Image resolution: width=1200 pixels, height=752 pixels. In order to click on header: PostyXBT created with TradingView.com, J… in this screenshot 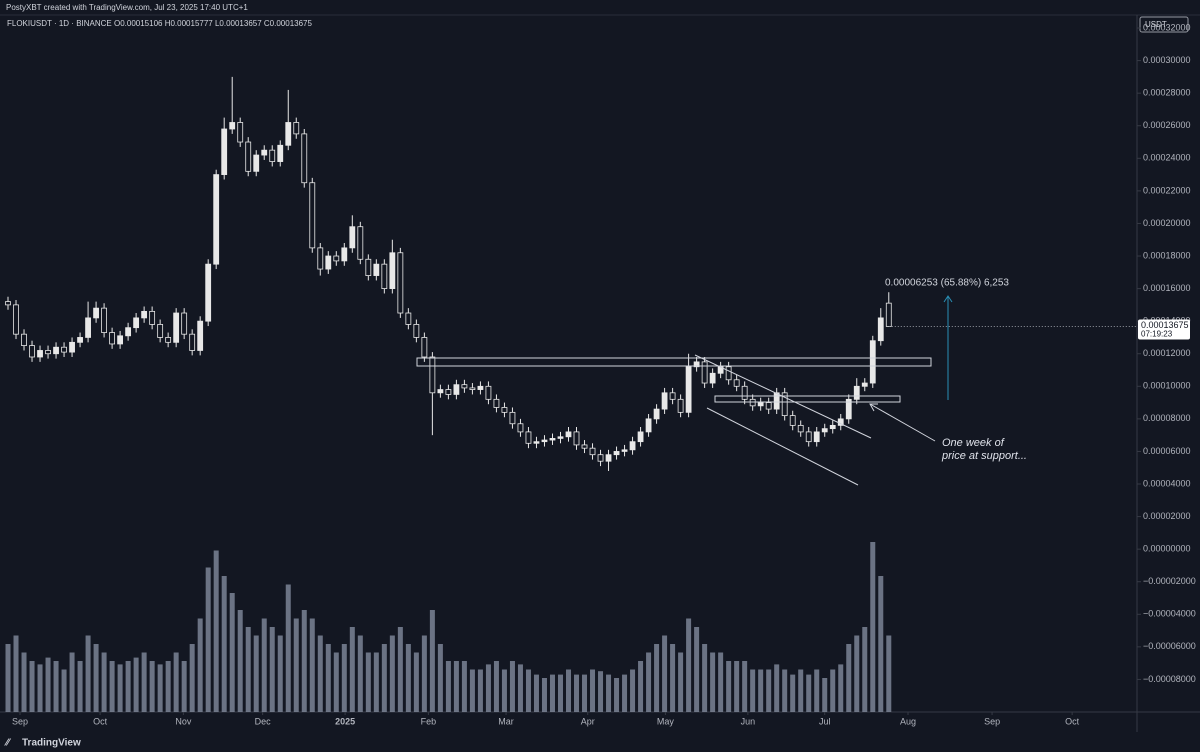, I will do `click(127, 7)`.